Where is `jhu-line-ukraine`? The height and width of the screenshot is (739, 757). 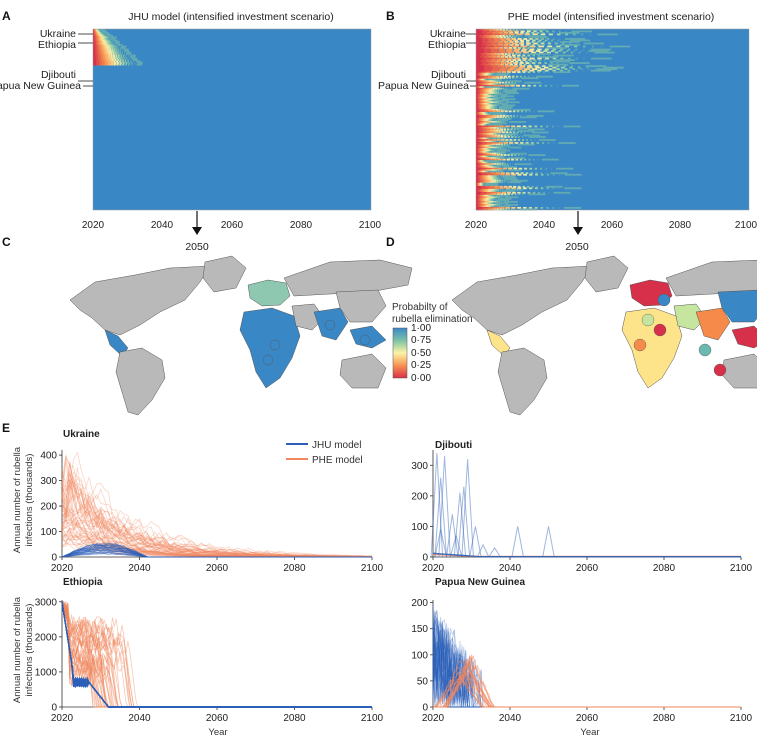
jhu-line-ukraine is located at coordinates (216, 552).